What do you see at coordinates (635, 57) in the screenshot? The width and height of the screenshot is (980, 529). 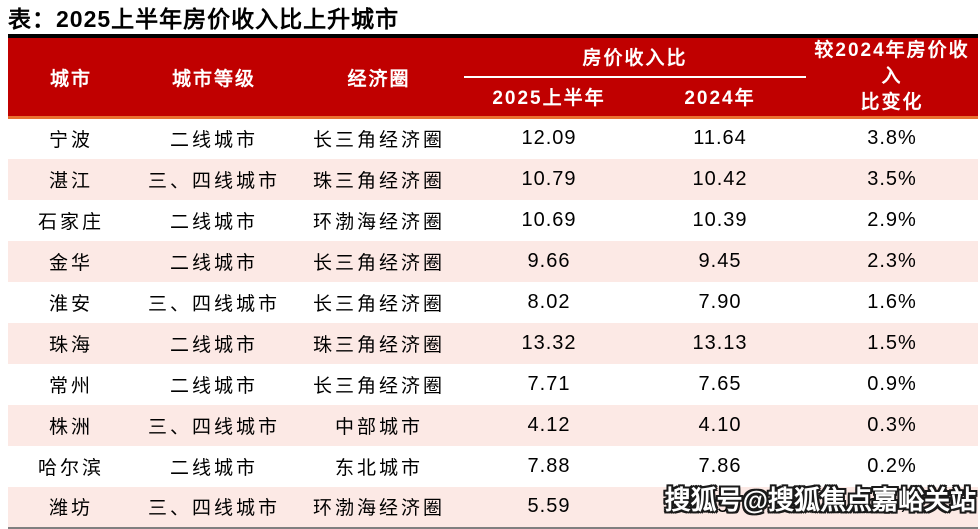 I see `header-ratio-group: 房价收入比` at bounding box center [635, 57].